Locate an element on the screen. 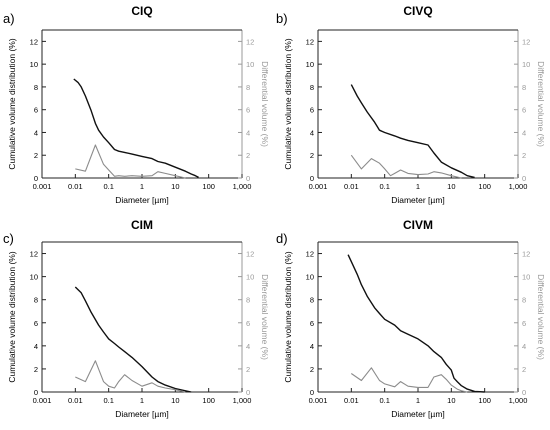 This screenshot has height=430, width=550. chart-title: CIVQ is located at coordinates (417, 11).